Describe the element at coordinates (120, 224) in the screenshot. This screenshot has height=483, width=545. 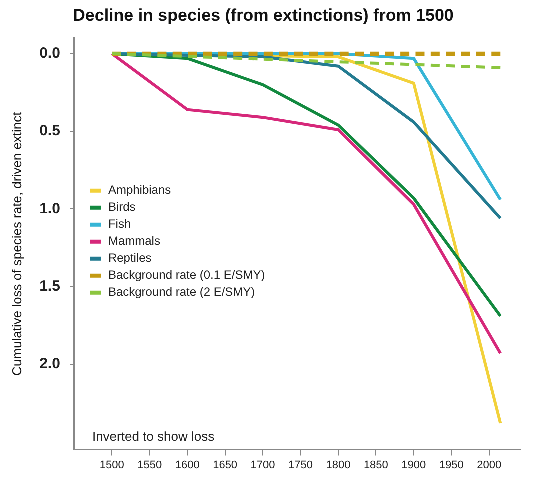
I see `legend-label: Fish` at that location.